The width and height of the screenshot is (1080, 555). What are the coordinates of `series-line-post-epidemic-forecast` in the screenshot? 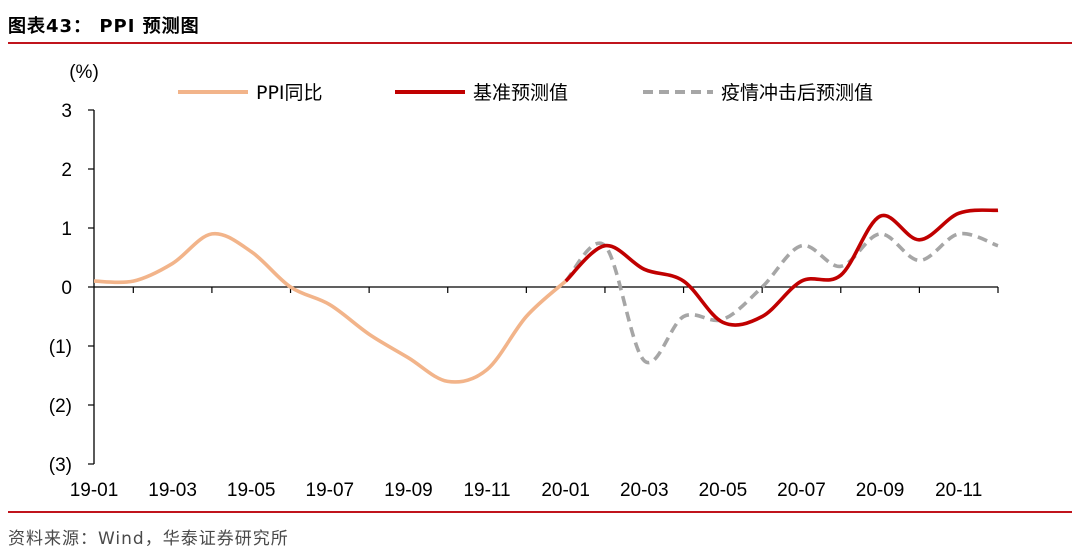 It's located at (781, 298).